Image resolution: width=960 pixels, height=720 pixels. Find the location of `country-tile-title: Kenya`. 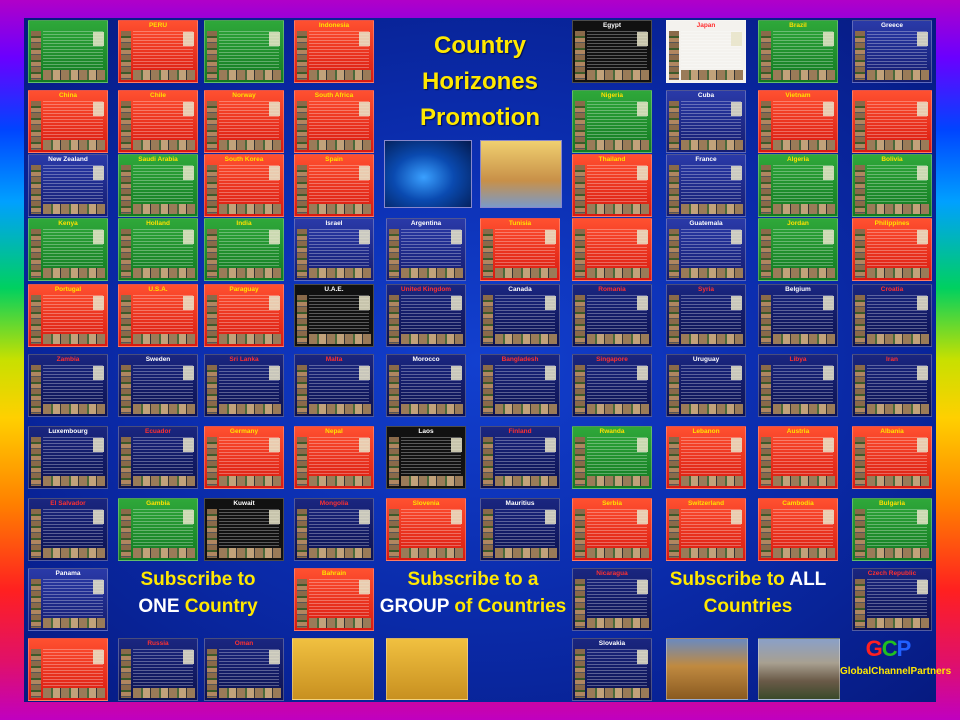

country-tile-title: Kenya is located at coordinates (68, 223).